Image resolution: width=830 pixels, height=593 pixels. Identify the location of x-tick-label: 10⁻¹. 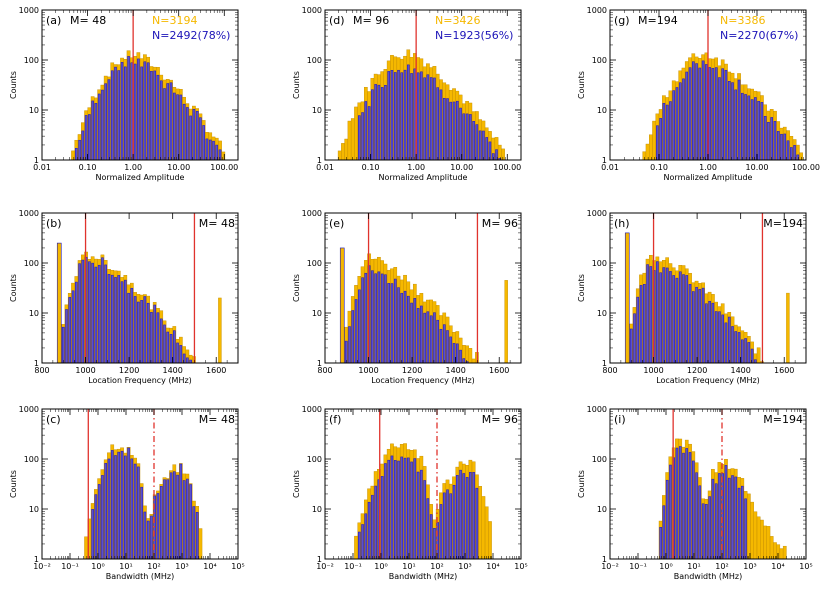
(70, 566).